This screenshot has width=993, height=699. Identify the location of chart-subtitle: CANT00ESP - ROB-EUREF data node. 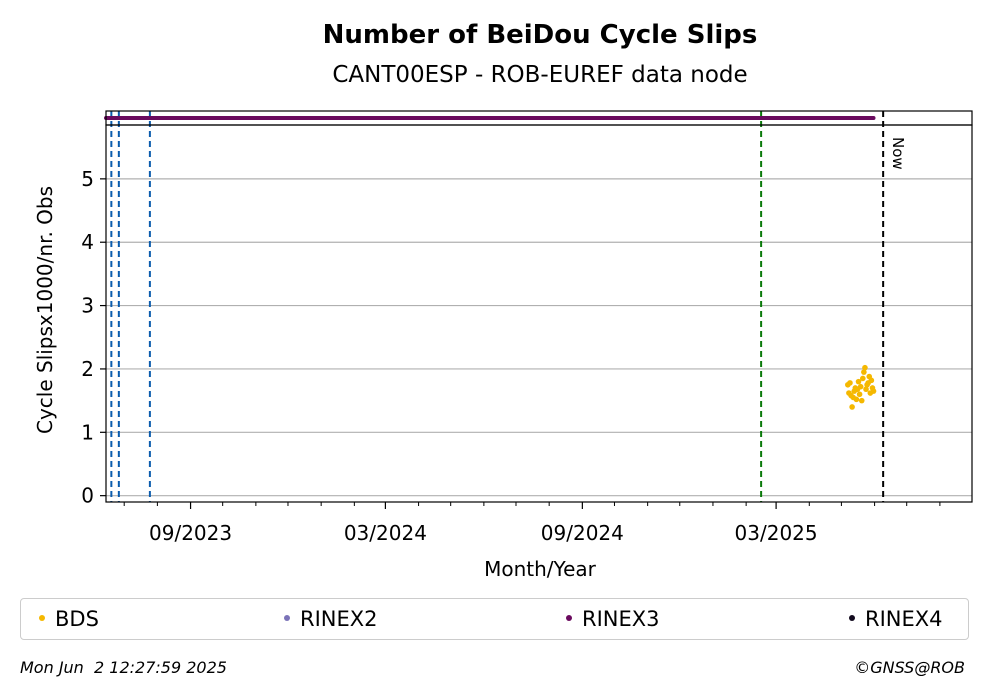
(539, 75).